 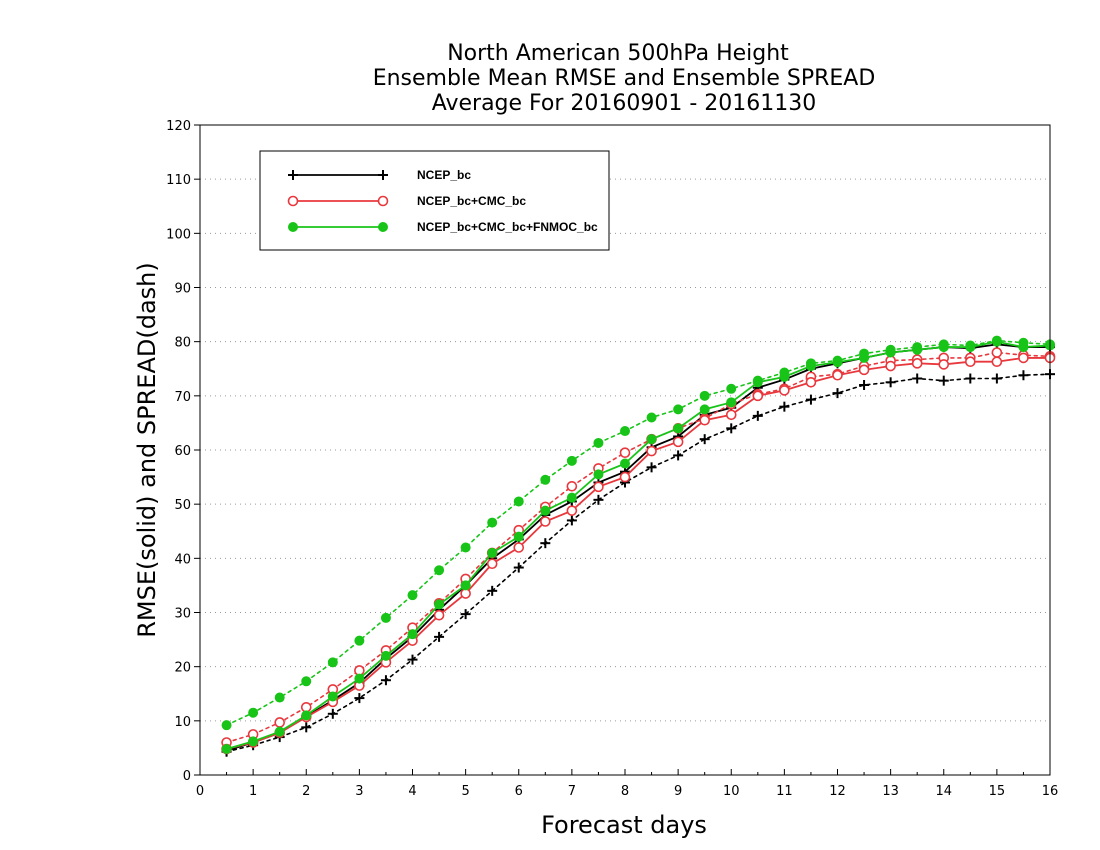 I want to click on y-tick-label: 30, so click(x=182, y=614).